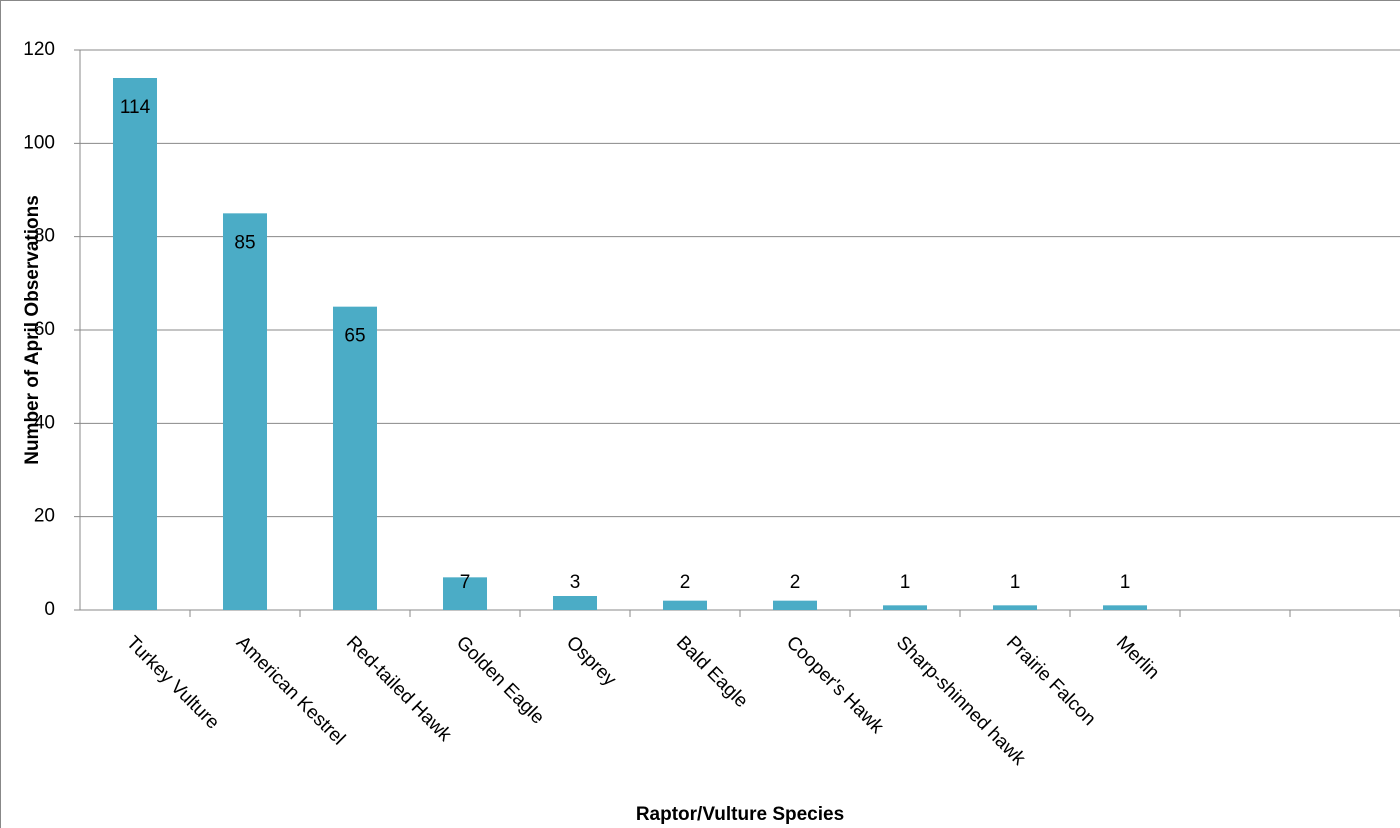  I want to click on y-tick-label: 40, so click(44, 422).